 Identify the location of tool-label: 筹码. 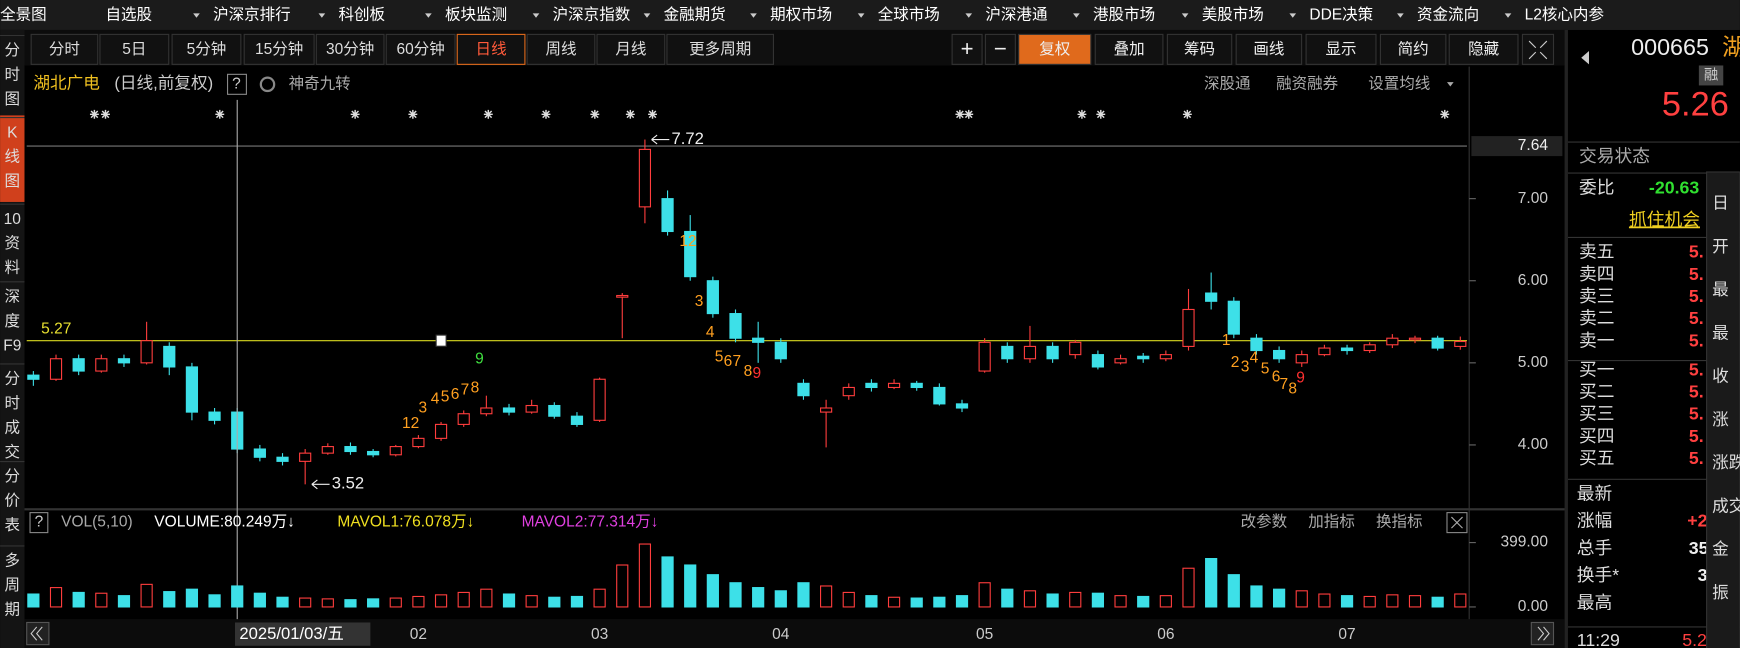
(1199, 49).